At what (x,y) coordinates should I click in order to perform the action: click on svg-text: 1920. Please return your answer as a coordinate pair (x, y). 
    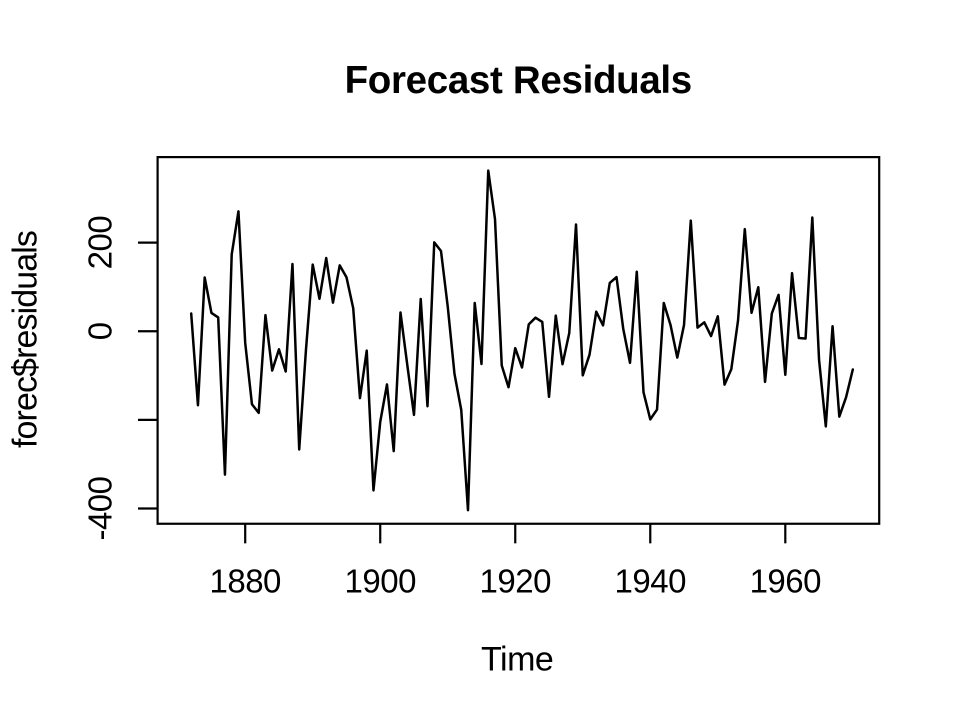
    Looking at the image, I should click on (516, 581).